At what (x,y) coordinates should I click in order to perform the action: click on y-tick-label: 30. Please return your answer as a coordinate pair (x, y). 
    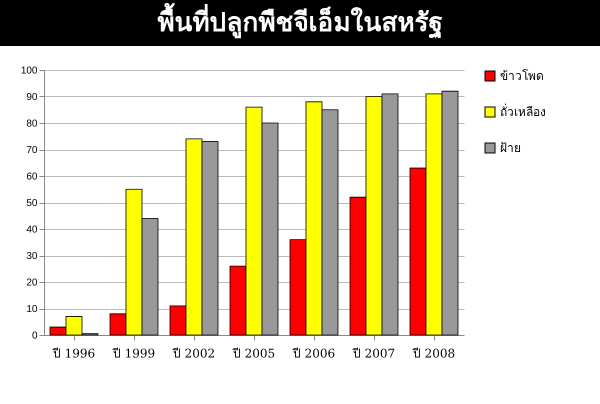
    Looking at the image, I should click on (32, 256).